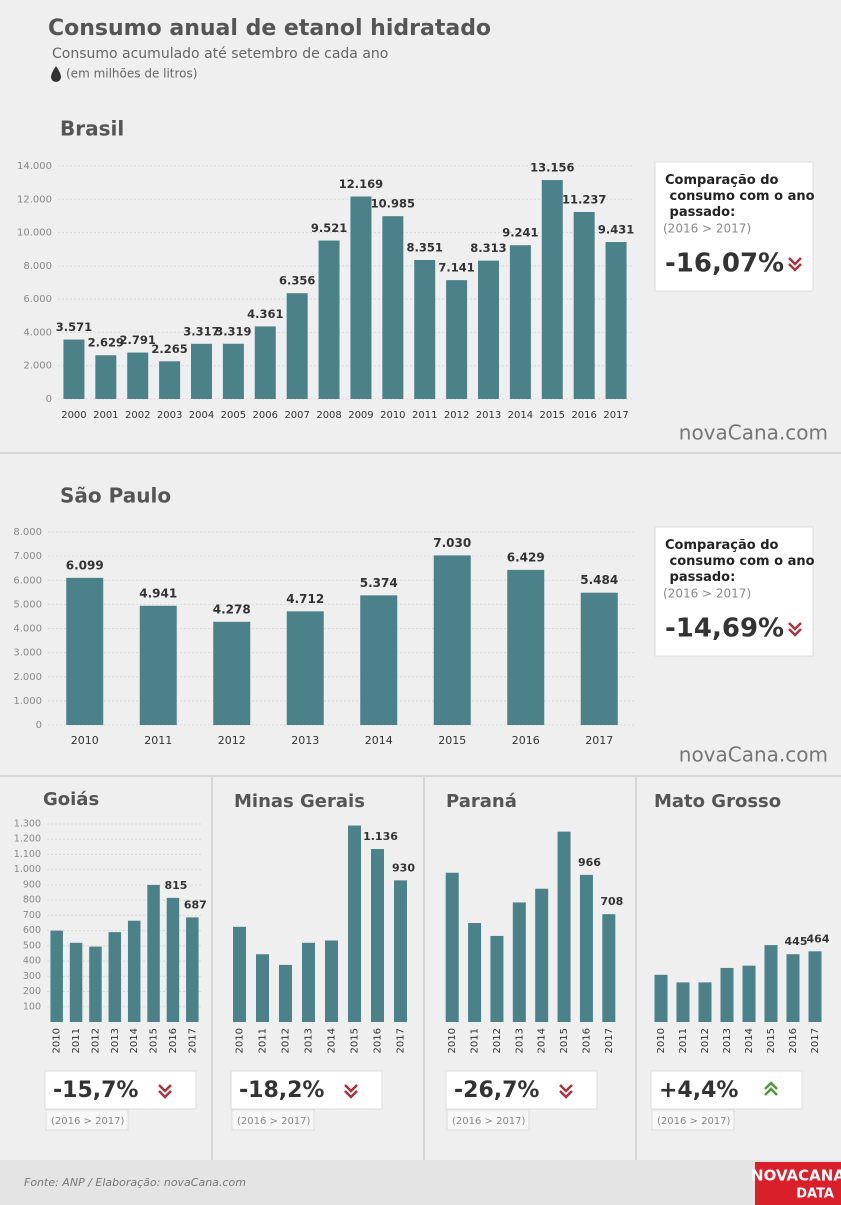 The image size is (841, 1205). Describe the element at coordinates (95, 1090) in the screenshot. I see `change-value: -15,7%` at that location.